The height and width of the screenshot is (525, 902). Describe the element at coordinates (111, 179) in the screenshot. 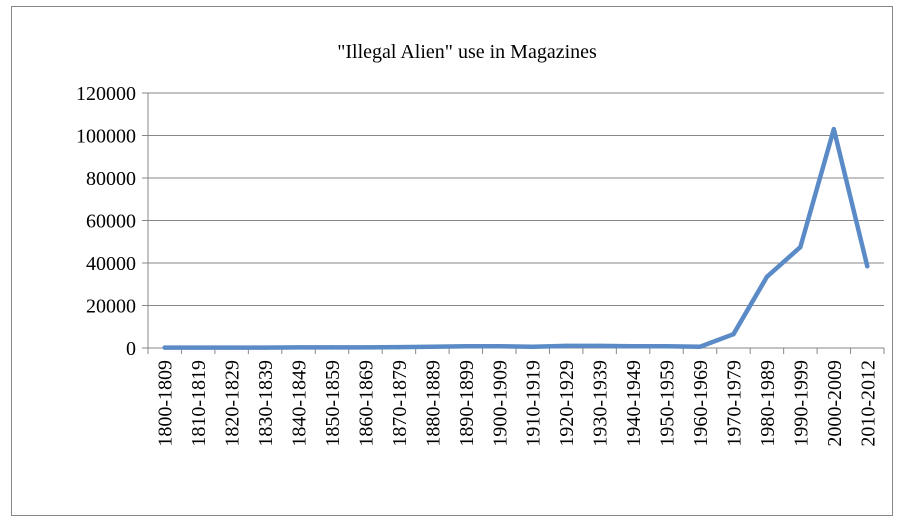

I see `y-tick-label: 80000` at that location.